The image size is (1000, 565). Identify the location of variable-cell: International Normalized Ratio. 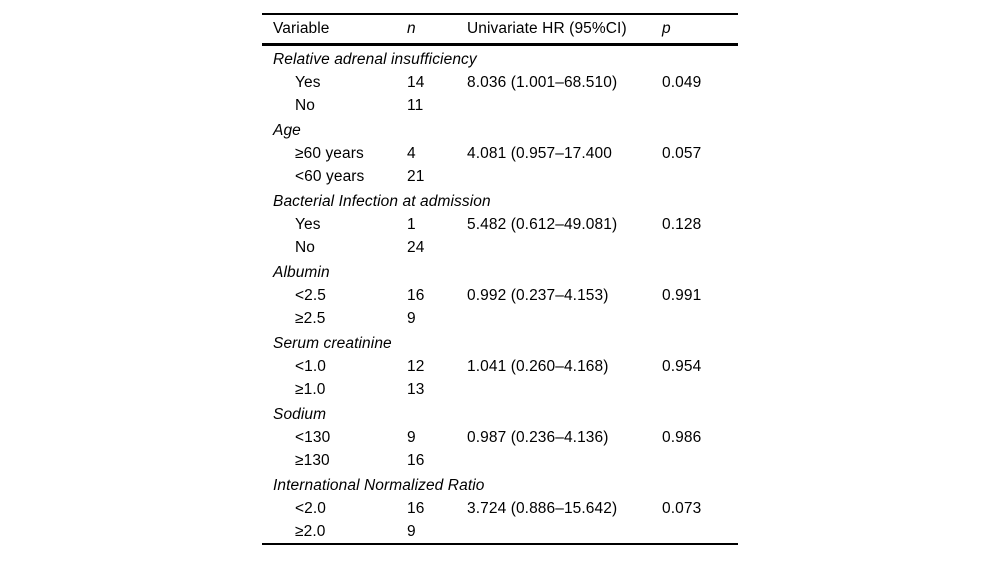
(379, 485).